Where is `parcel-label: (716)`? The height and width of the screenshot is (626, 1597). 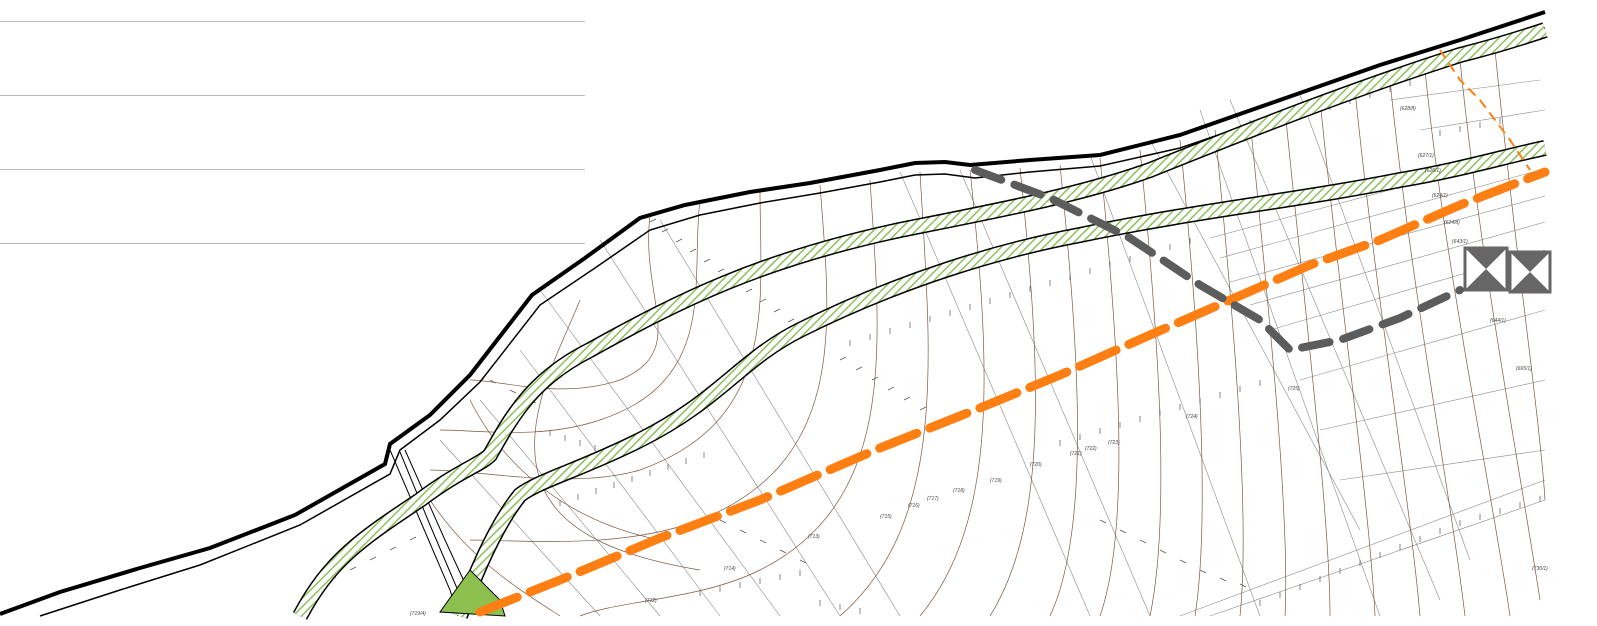 parcel-label: (716) is located at coordinates (914, 506).